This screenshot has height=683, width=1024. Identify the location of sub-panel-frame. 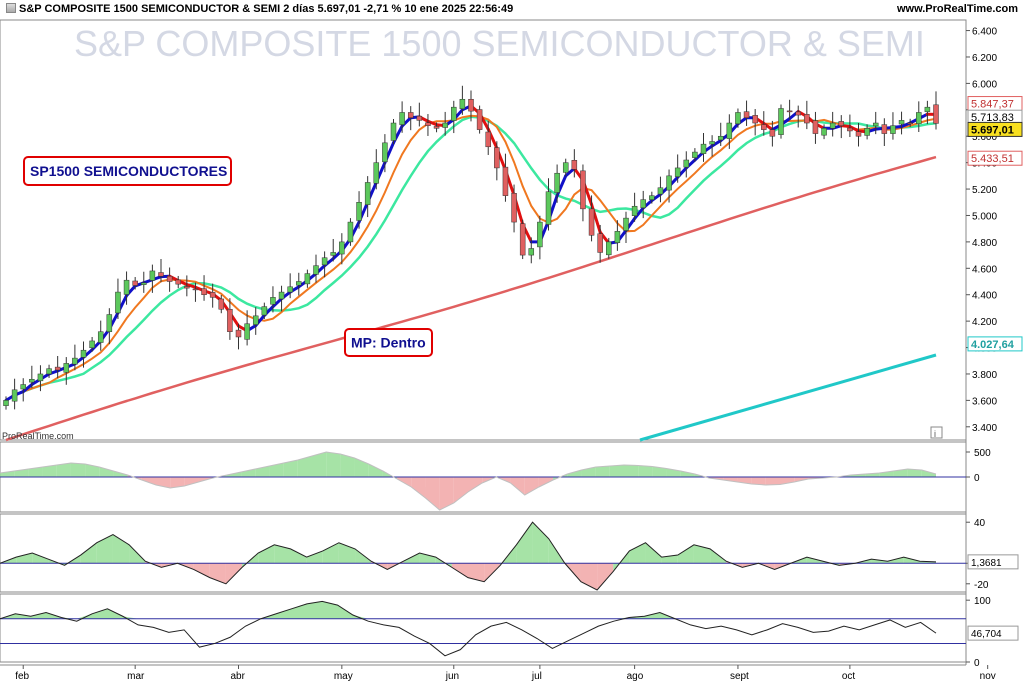
(483, 628).